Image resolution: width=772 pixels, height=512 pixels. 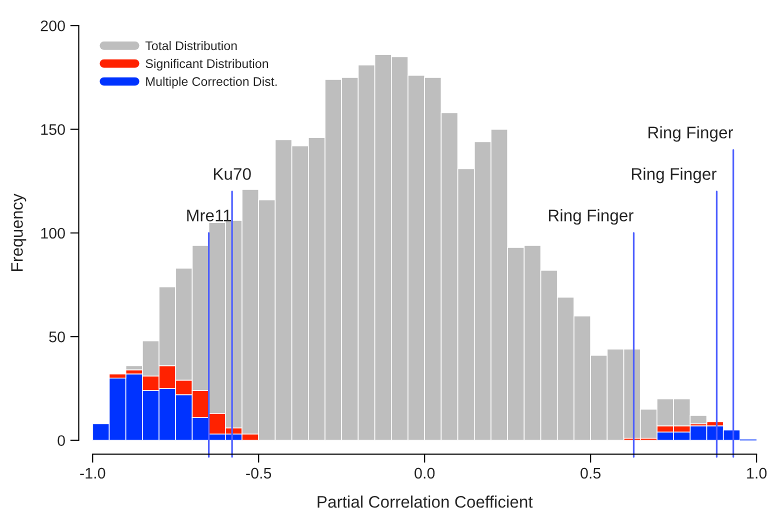 What do you see at coordinates (232, 174) in the screenshot?
I see `ref-line-label: Ku70` at bounding box center [232, 174].